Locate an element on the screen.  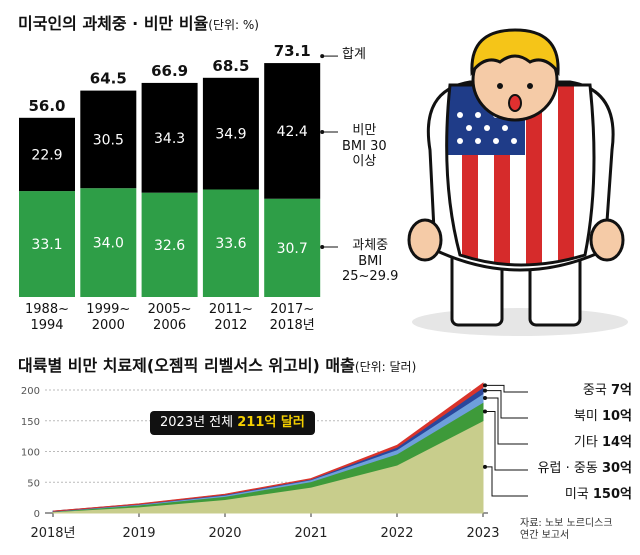
legend-name: 중국 is located at coordinates (594, 390).